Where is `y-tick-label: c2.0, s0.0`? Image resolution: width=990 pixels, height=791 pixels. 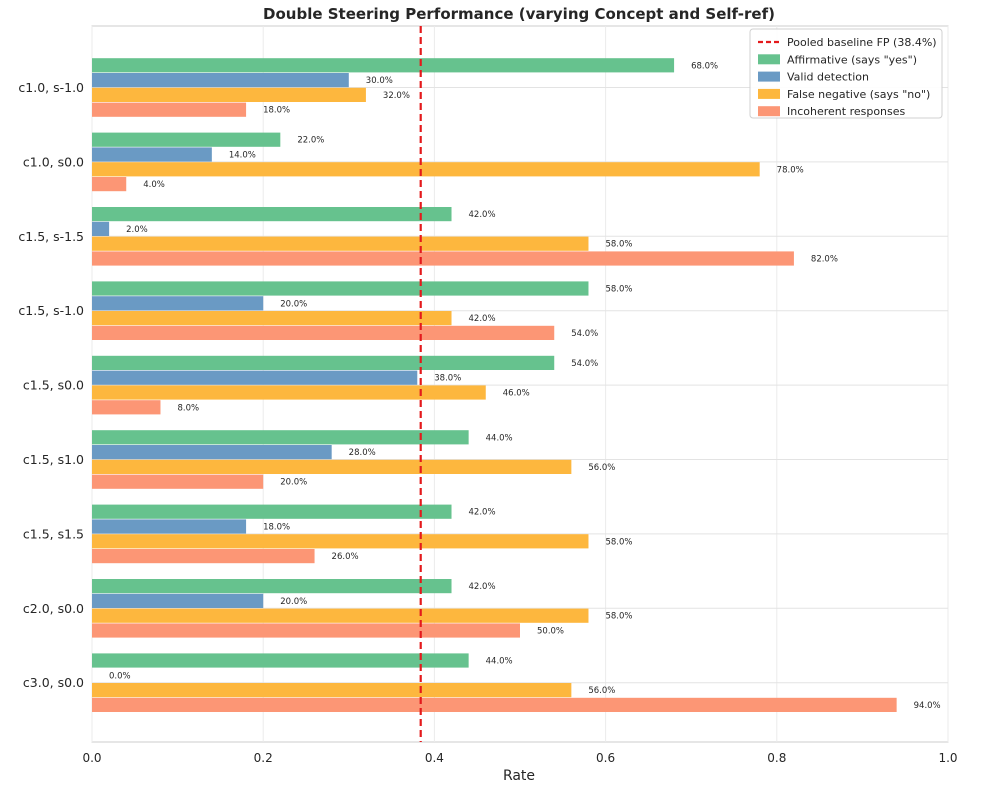 y-tick-label: c2.0, s0.0 is located at coordinates (53, 608).